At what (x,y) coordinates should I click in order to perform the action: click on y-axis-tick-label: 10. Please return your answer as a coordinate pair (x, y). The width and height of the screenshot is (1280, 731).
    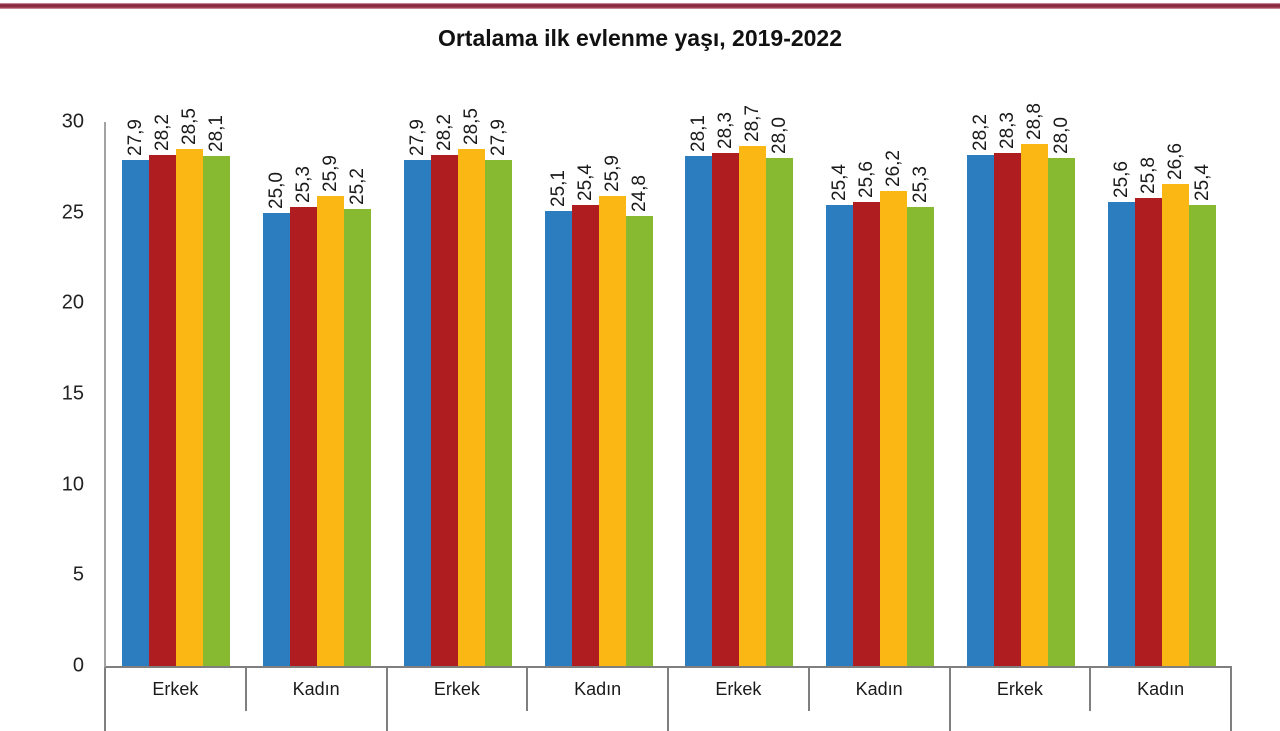
    Looking at the image, I should click on (72, 484).